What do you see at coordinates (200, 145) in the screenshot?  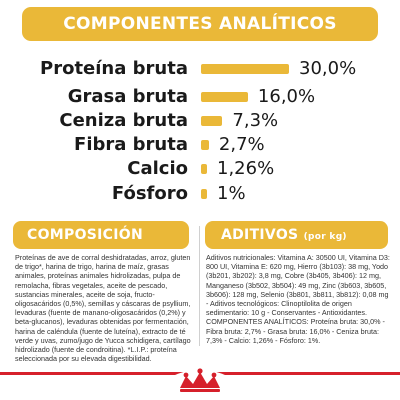 I see `nutrient-row: Fibra bruta 2,7%` at bounding box center [200, 145].